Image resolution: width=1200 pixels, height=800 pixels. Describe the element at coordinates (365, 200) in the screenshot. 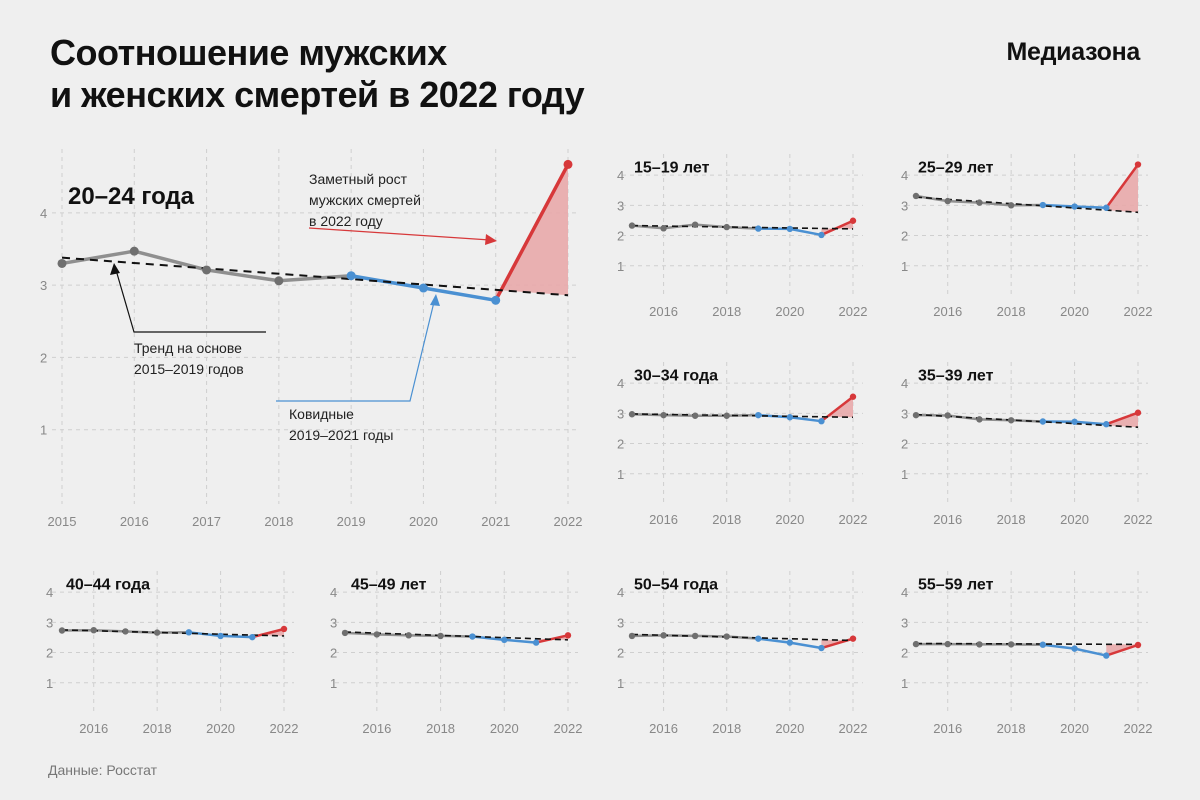

I see `annotation-growth-text: мужских смертей` at that location.